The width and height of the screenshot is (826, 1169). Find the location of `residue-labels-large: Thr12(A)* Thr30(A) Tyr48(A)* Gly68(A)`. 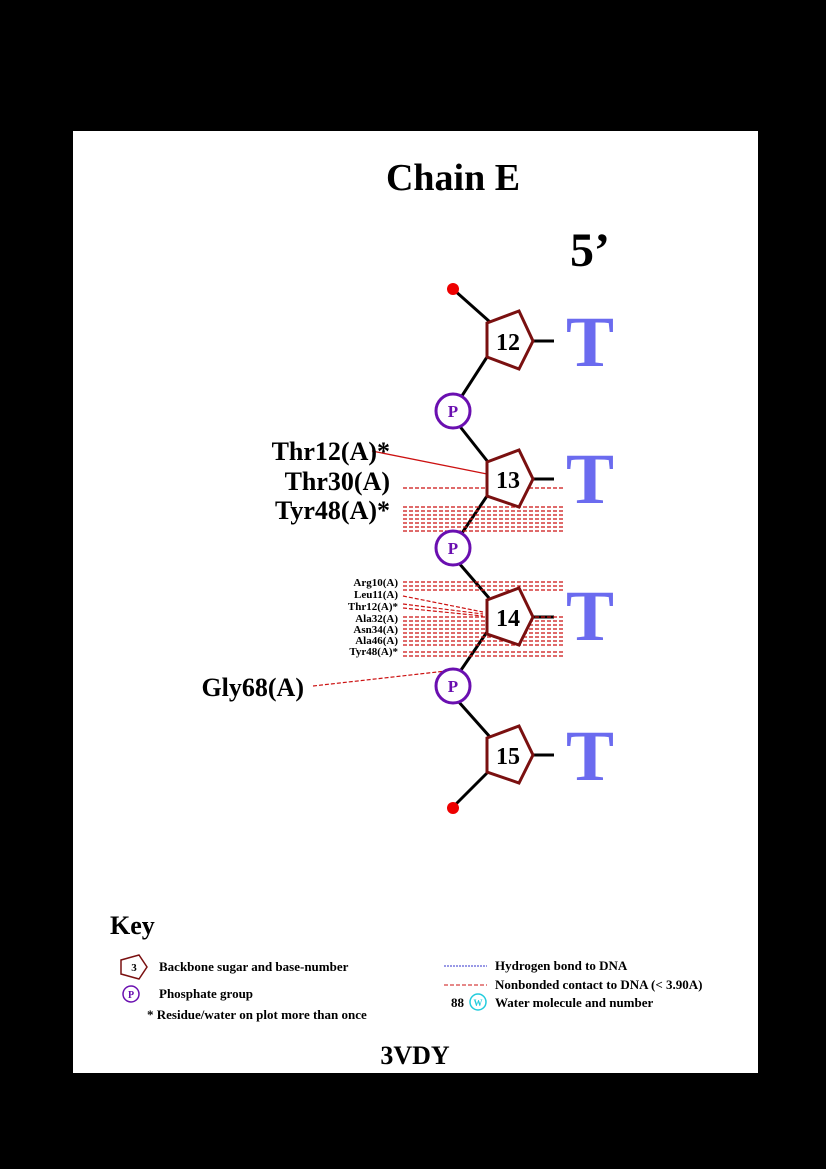

residue-labels-large: Thr12(A)* Thr30(A) Tyr48(A)* Gly68(A) is located at coordinates (295, 569).